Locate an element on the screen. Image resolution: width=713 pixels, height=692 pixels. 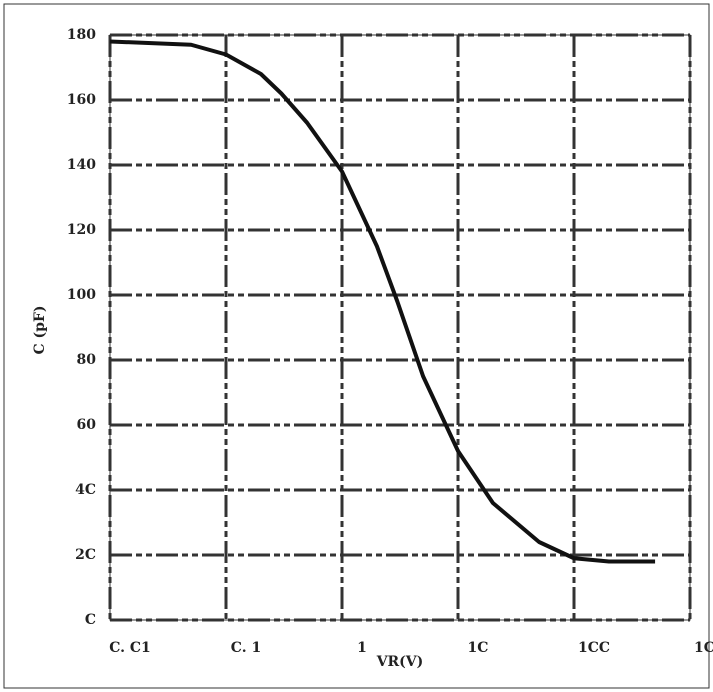
x-tick-label: C. C1 is located at coordinates (130, 648).